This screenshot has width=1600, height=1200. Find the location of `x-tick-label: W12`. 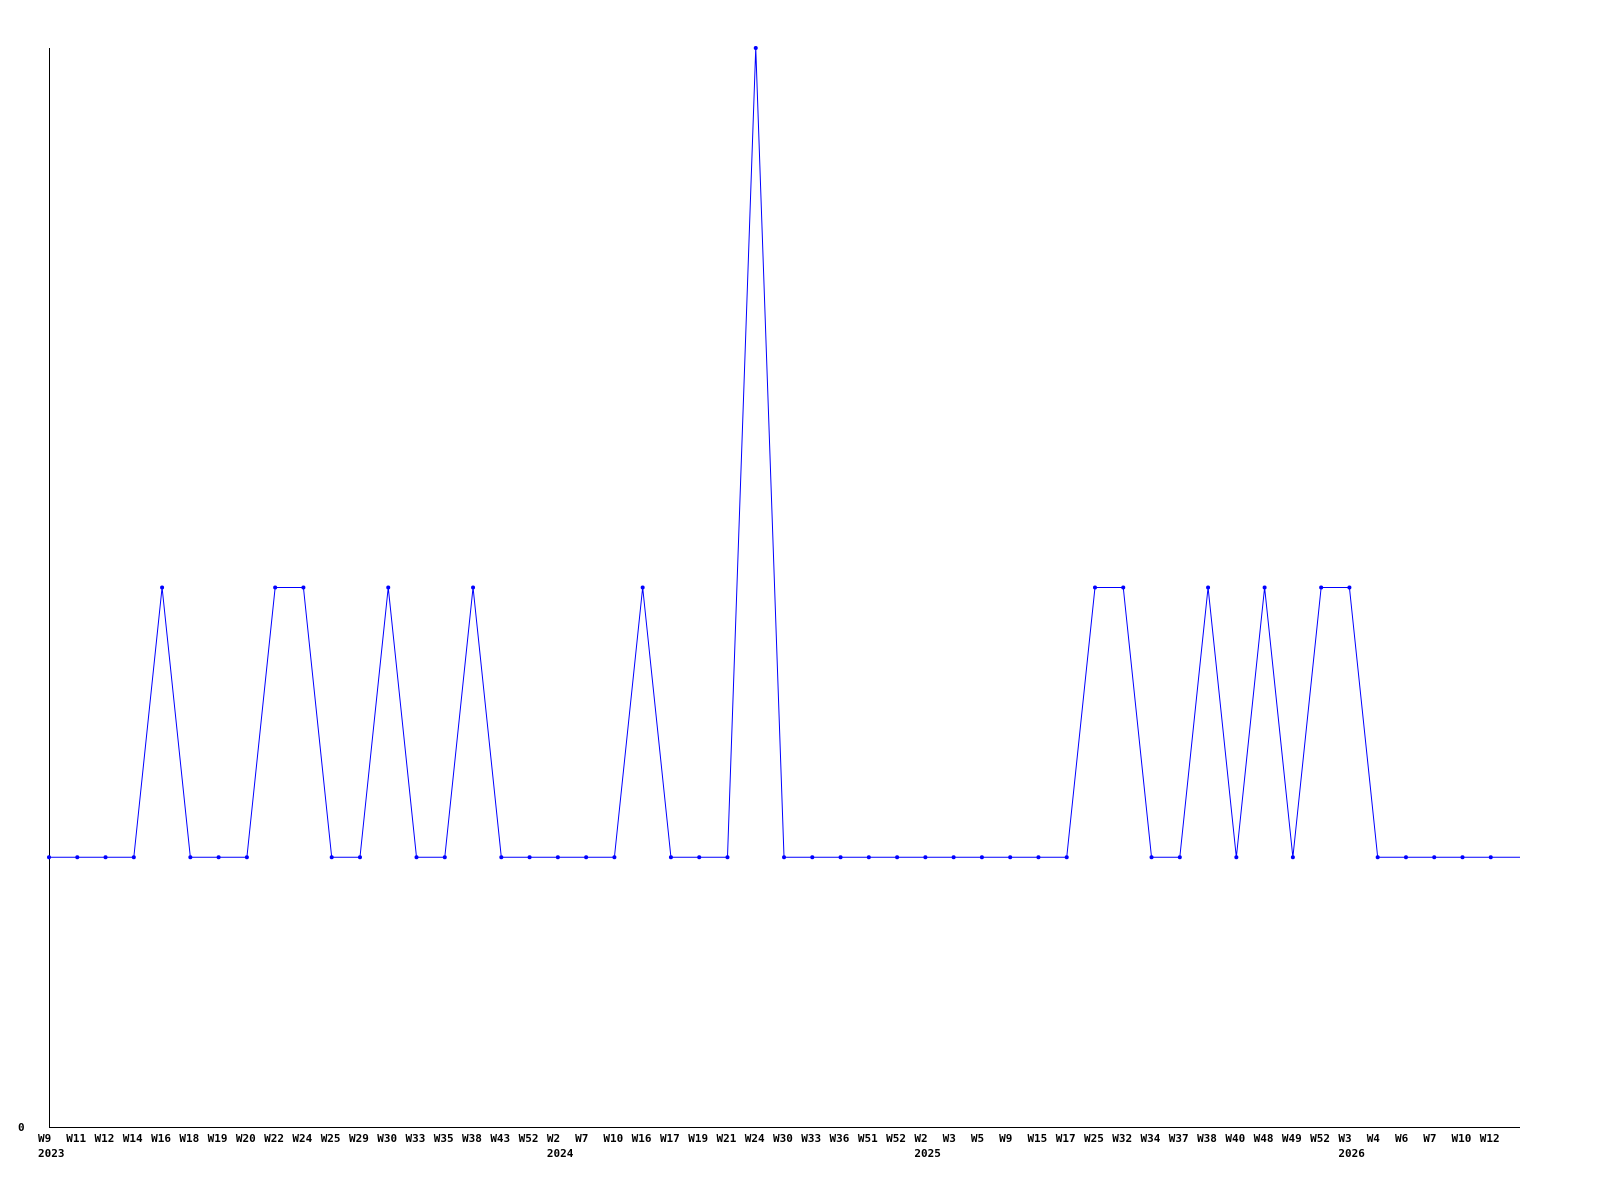

x-tick-label: W12 is located at coordinates (1490, 1138).